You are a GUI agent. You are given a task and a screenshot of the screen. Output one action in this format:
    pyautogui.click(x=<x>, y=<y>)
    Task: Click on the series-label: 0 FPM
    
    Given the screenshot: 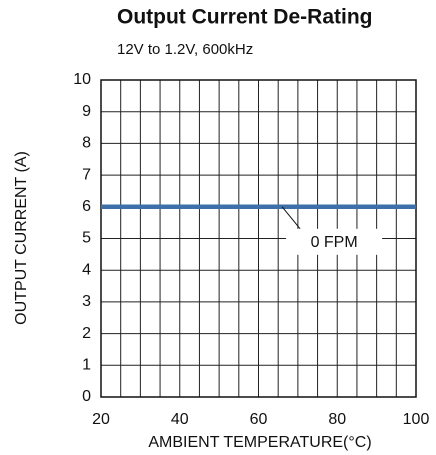 What is the action you would take?
    pyautogui.click(x=334, y=242)
    